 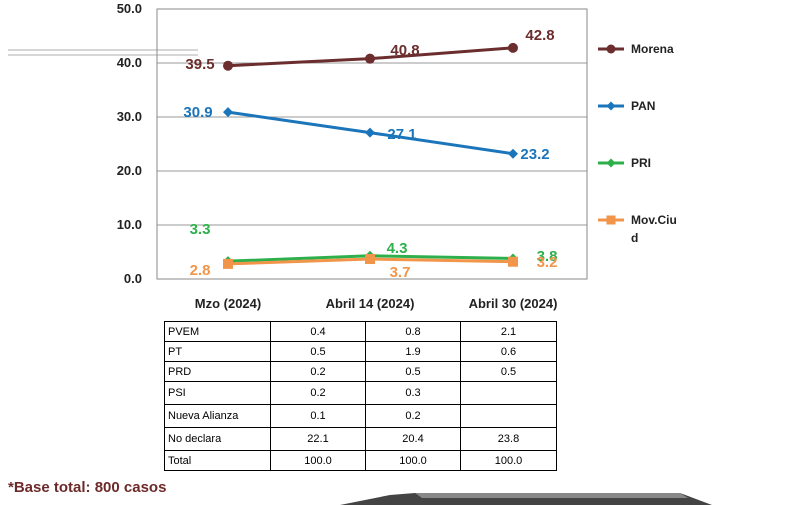 What do you see at coordinates (129, 8) in the screenshot?
I see `y-tick-label: 50.0` at bounding box center [129, 8].